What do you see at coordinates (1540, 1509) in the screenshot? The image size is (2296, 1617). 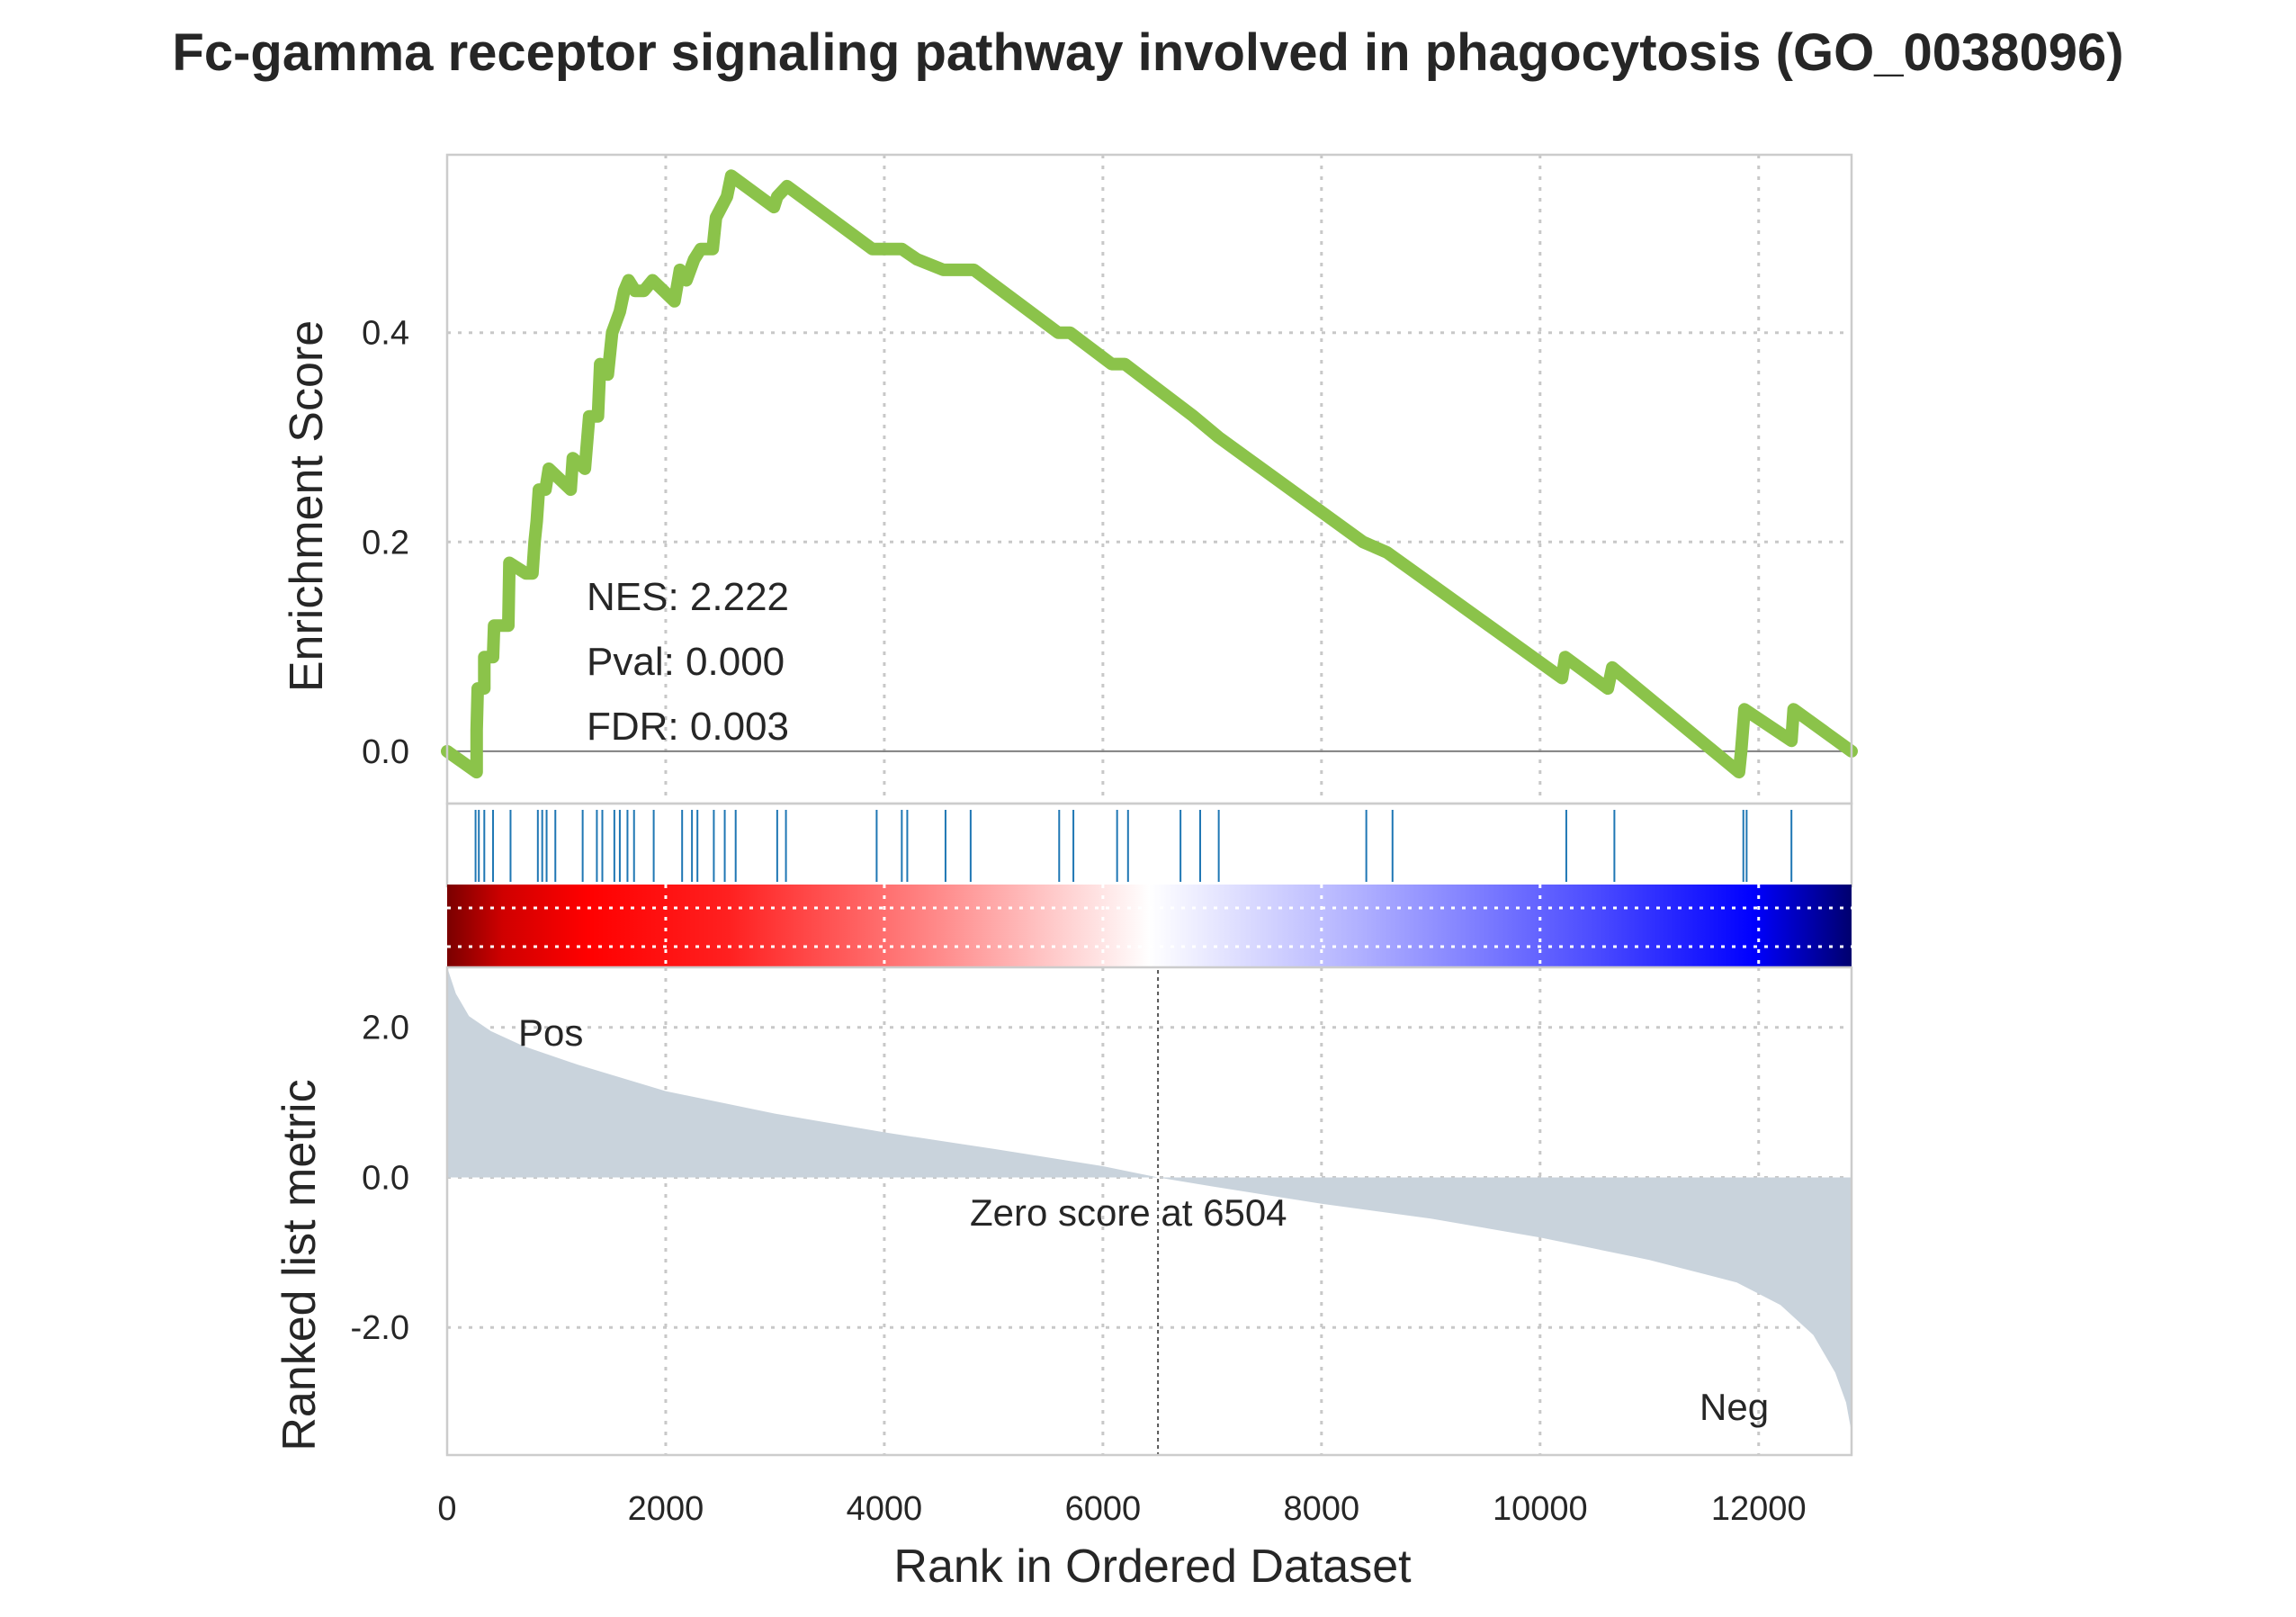 I see `x-tick-label: 10000` at bounding box center [1540, 1509].